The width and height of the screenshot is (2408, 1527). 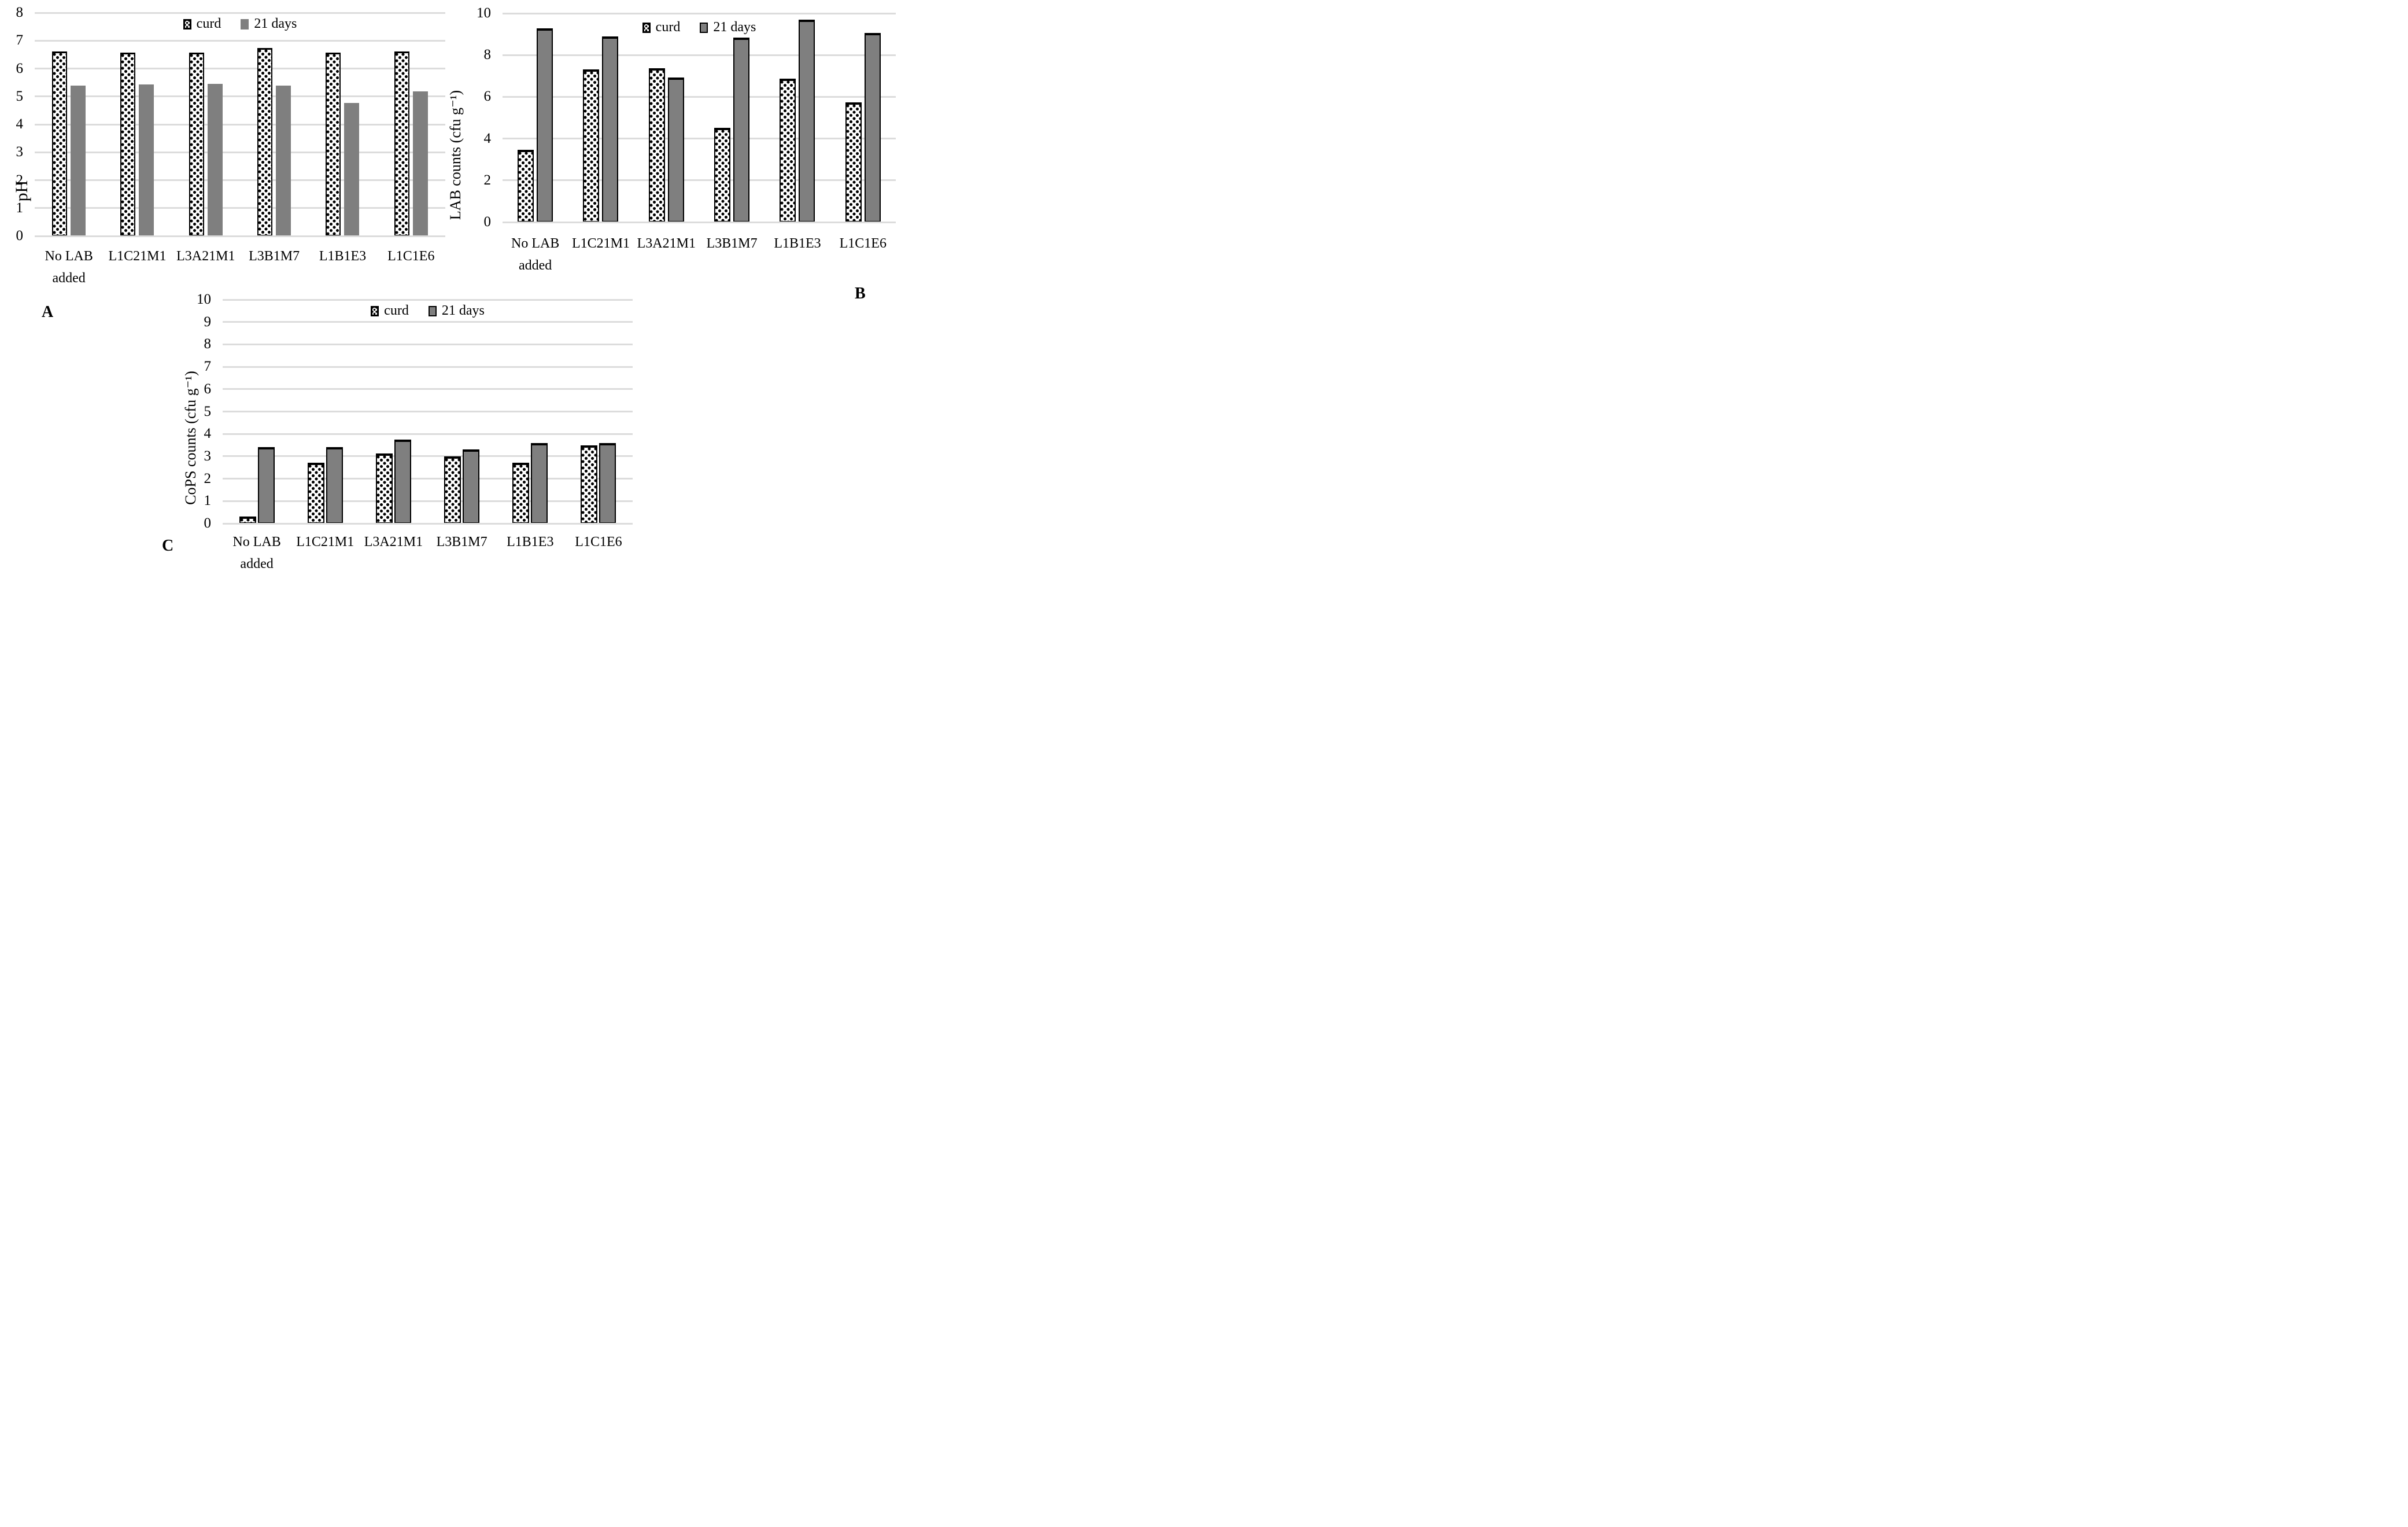 What do you see at coordinates (482, 117) in the screenshot?
I see `y-axis-ticks: 0 2 4 6 8 10` at bounding box center [482, 117].